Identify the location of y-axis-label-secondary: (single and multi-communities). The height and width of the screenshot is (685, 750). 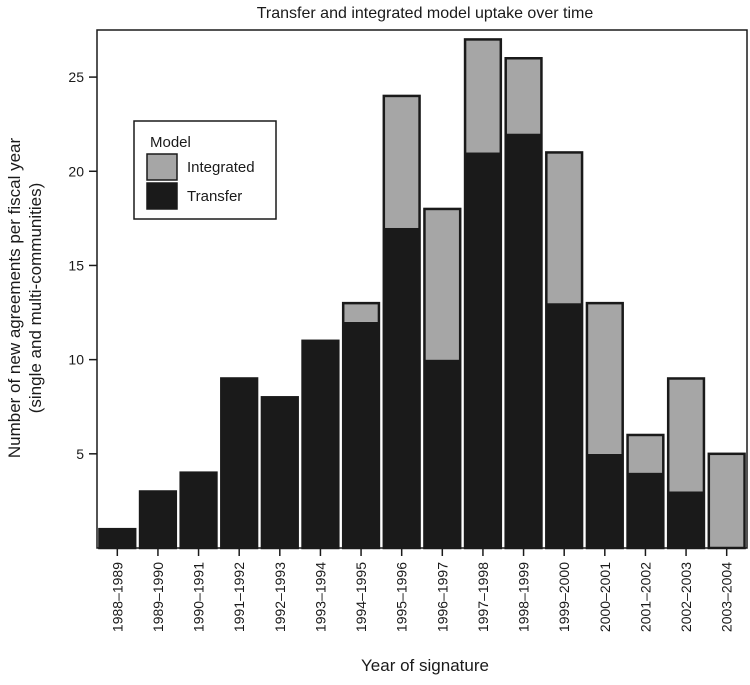
(35, 298).